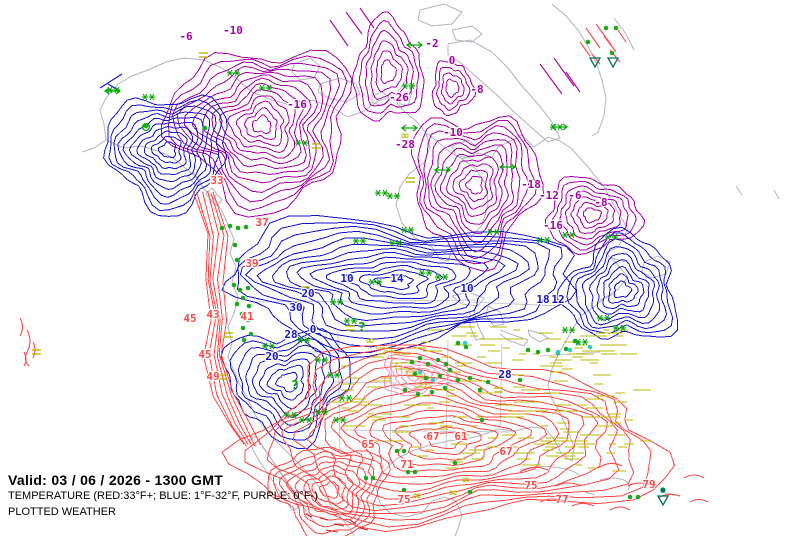 The width and height of the screenshot is (788, 536). What do you see at coordinates (346, 278) in the screenshot?
I see `isotherm-label: 10` at bounding box center [346, 278].